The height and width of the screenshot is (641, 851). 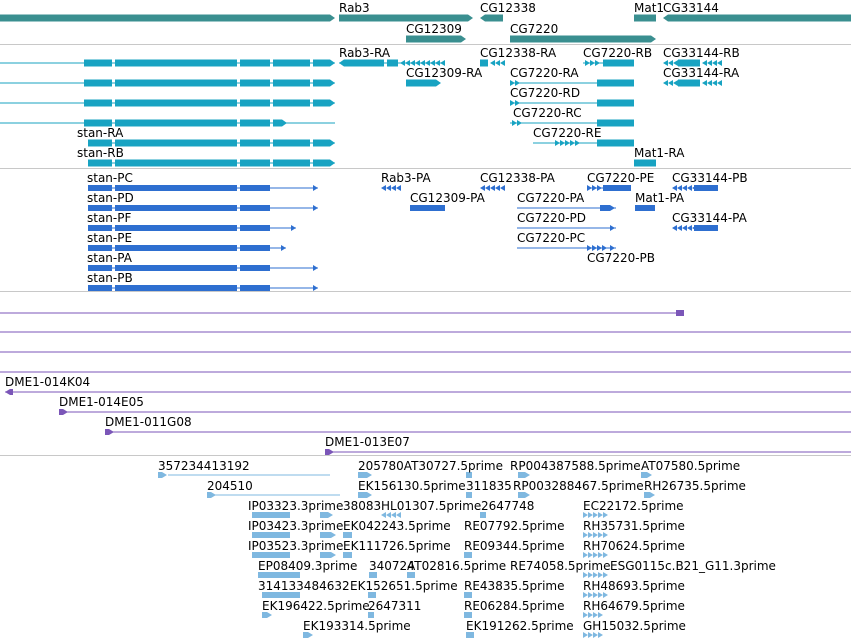 I want to click on est-label: RP004387588.5prime, so click(x=575, y=466).